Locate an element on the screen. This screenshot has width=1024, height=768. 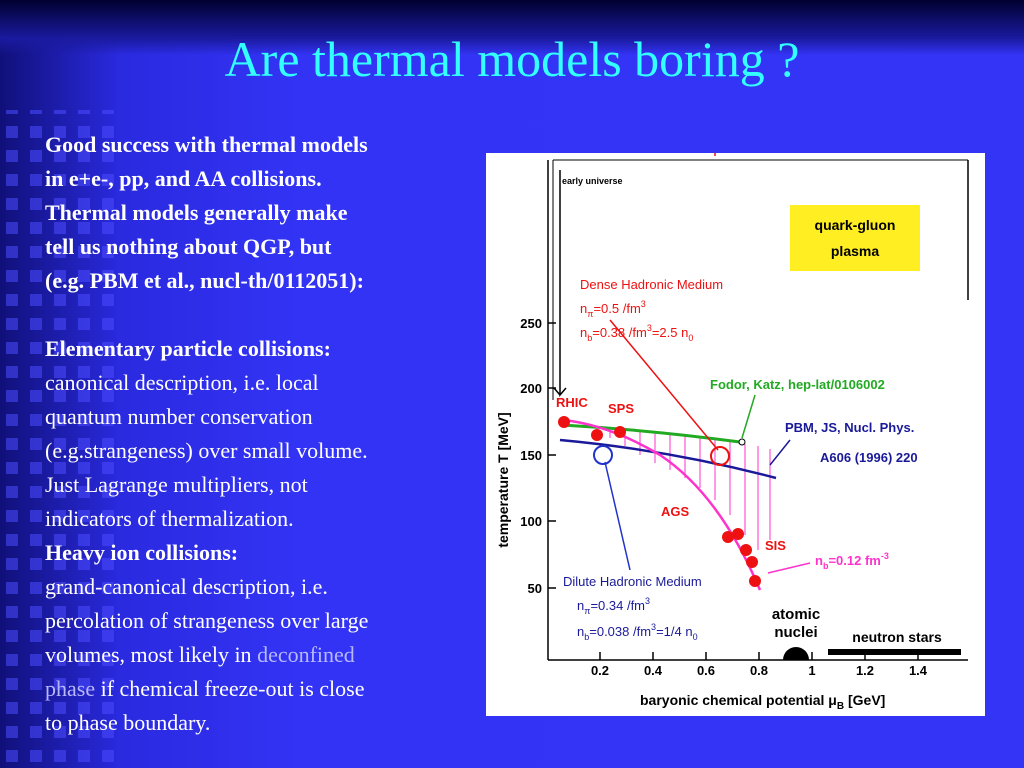
line: Heavy ion collisions: is located at coordinates (142, 552).